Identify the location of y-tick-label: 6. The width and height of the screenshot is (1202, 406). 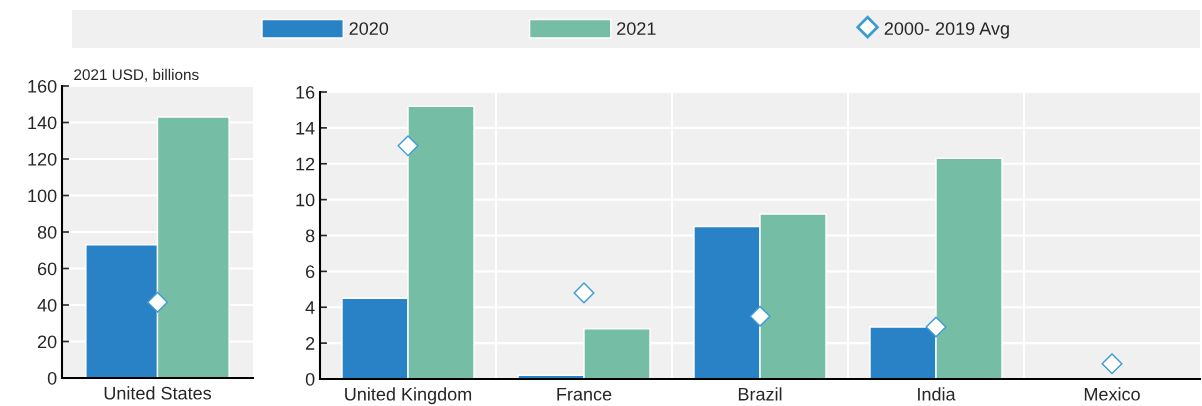
(310, 272).